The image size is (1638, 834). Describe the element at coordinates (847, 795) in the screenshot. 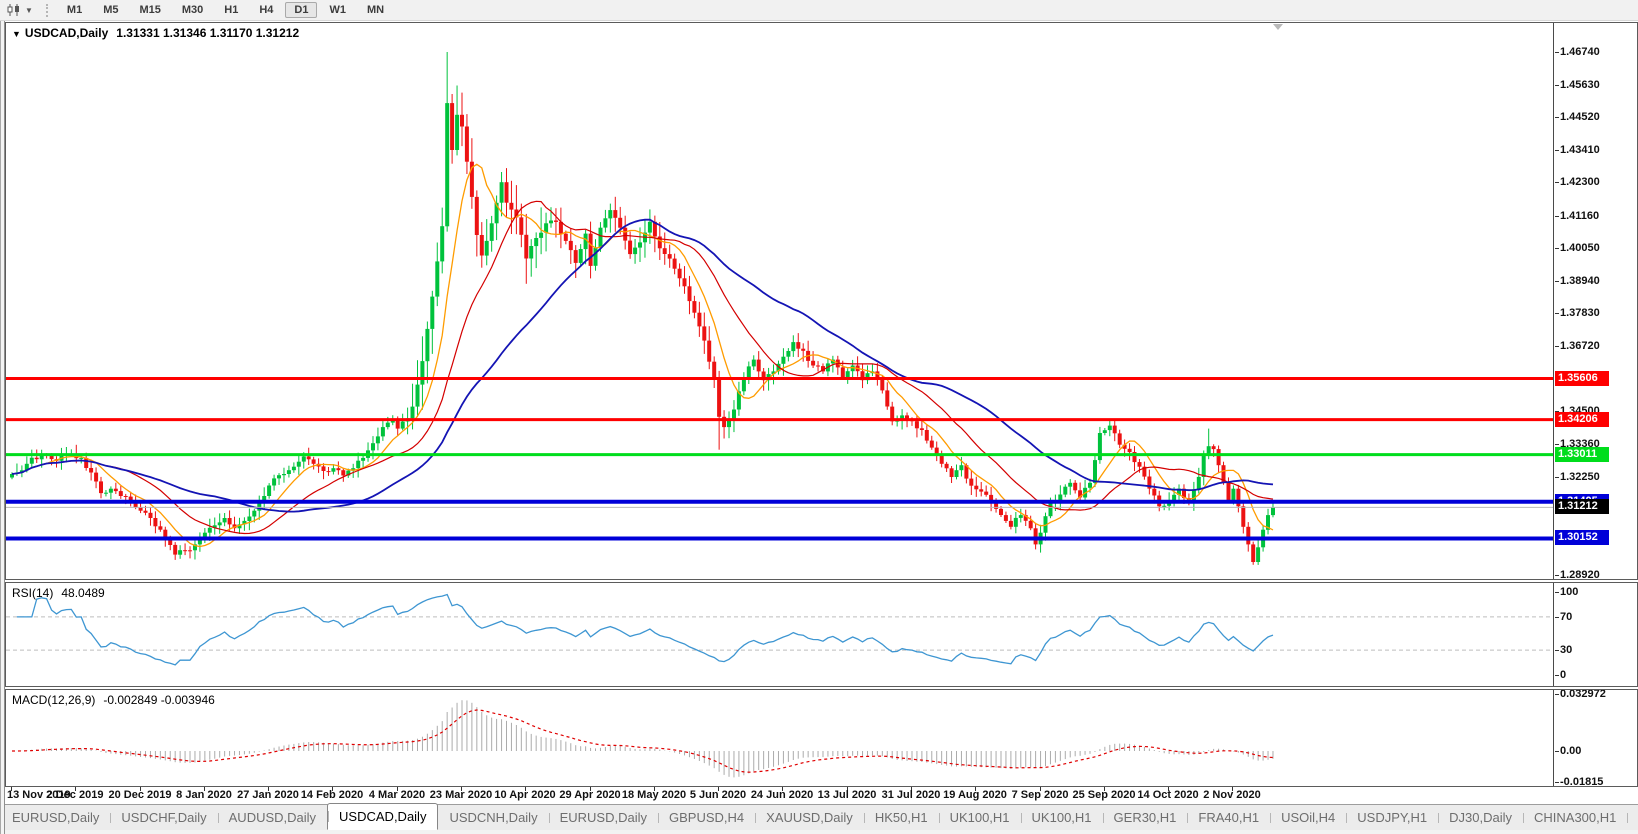

I see `date-label: 13 Jul 2020` at that location.